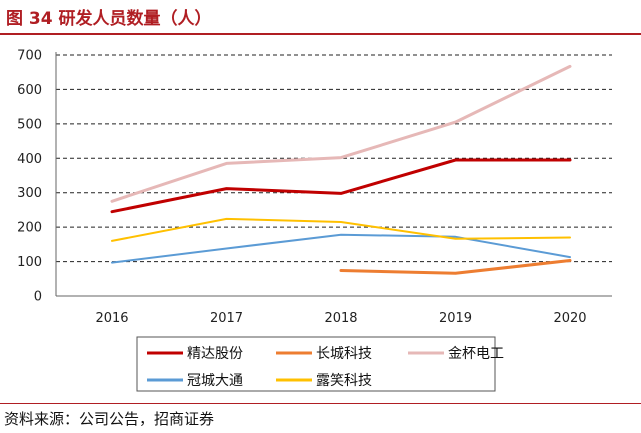 This screenshot has height=433, width=641. I want to click on y-tick-label: 500, so click(29, 124).